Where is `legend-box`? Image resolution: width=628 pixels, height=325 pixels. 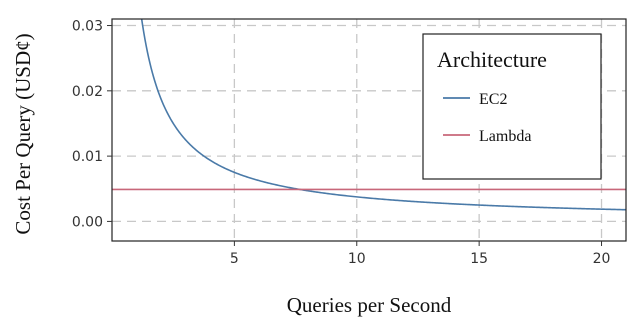 legend-box is located at coordinates (512, 106).